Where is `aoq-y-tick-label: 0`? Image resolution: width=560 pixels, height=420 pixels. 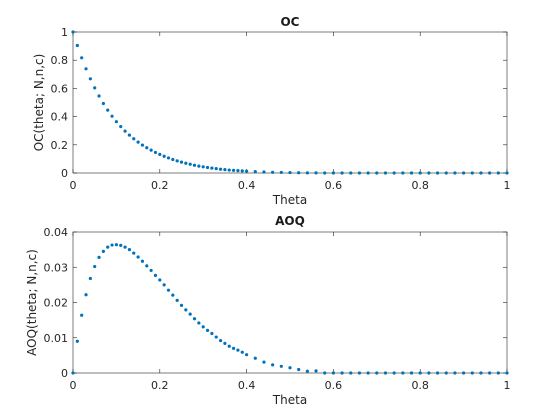 aoq-y-tick-label: 0 is located at coordinates (64, 373).